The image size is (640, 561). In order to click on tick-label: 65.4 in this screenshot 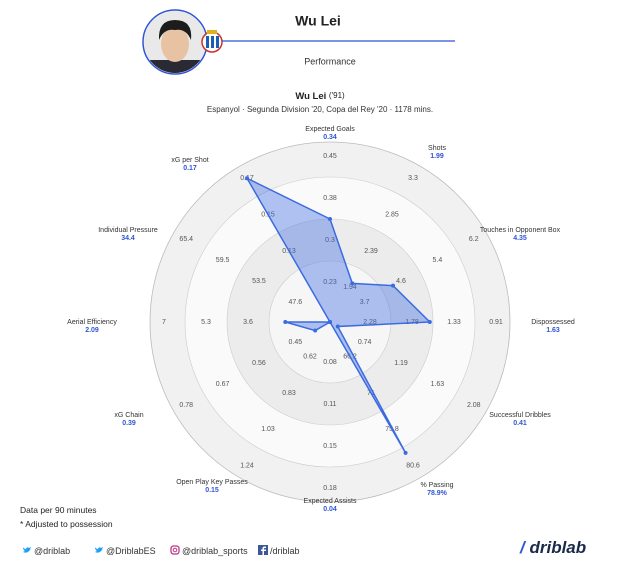, I will do `click(186, 239)`.